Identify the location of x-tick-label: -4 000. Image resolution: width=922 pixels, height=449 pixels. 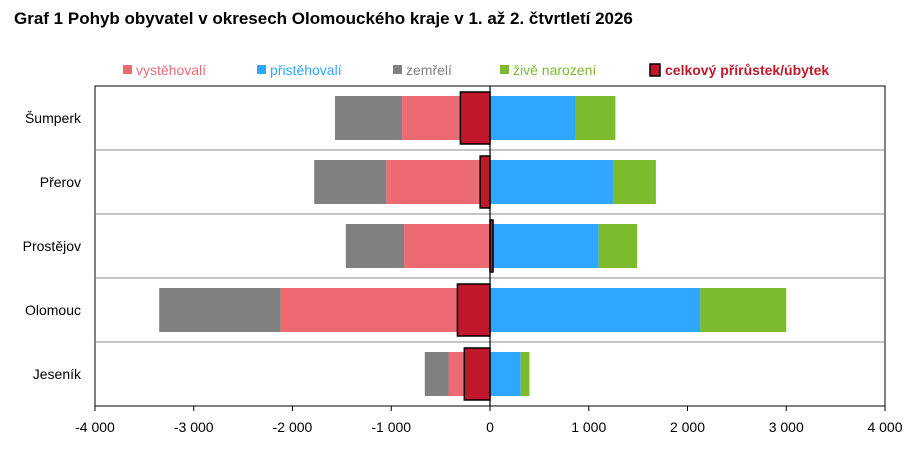
(95, 427).